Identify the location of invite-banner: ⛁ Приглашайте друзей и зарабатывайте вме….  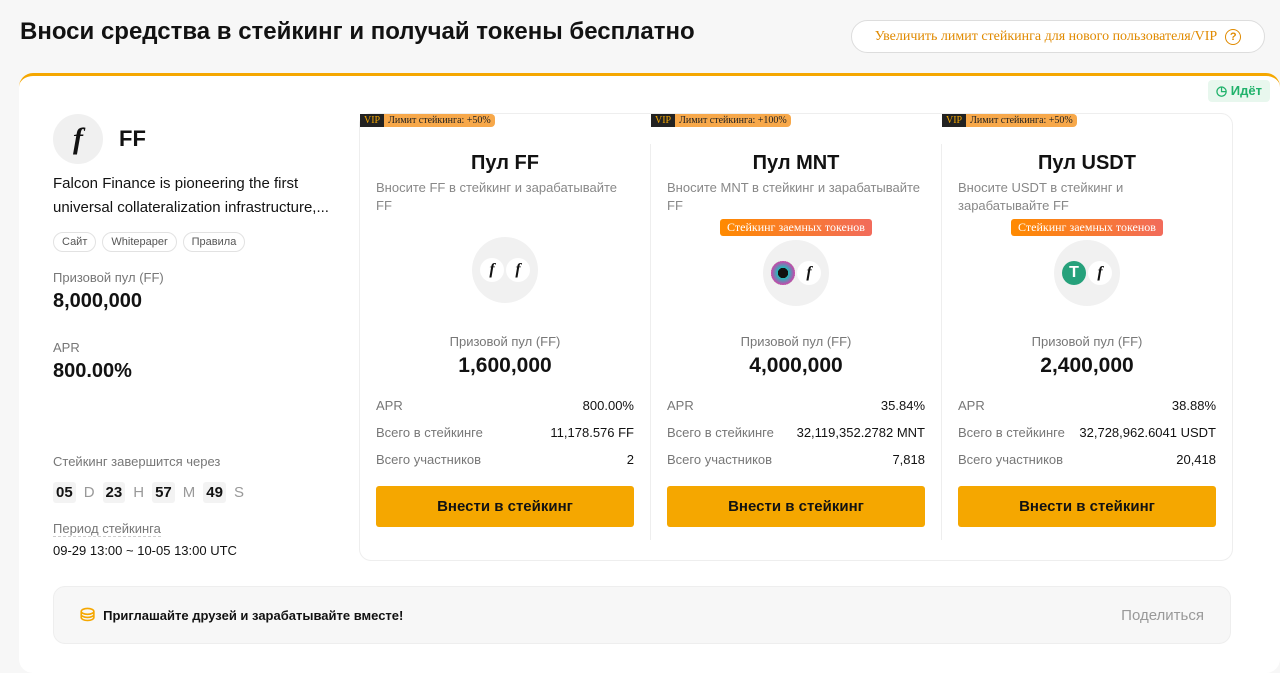
(642, 615).